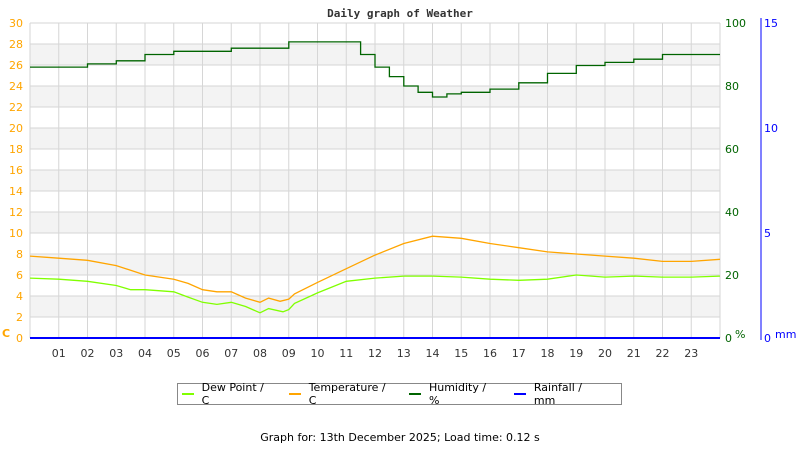 The image size is (800, 450). I want to click on x-tick-label: 11, so click(346, 353).